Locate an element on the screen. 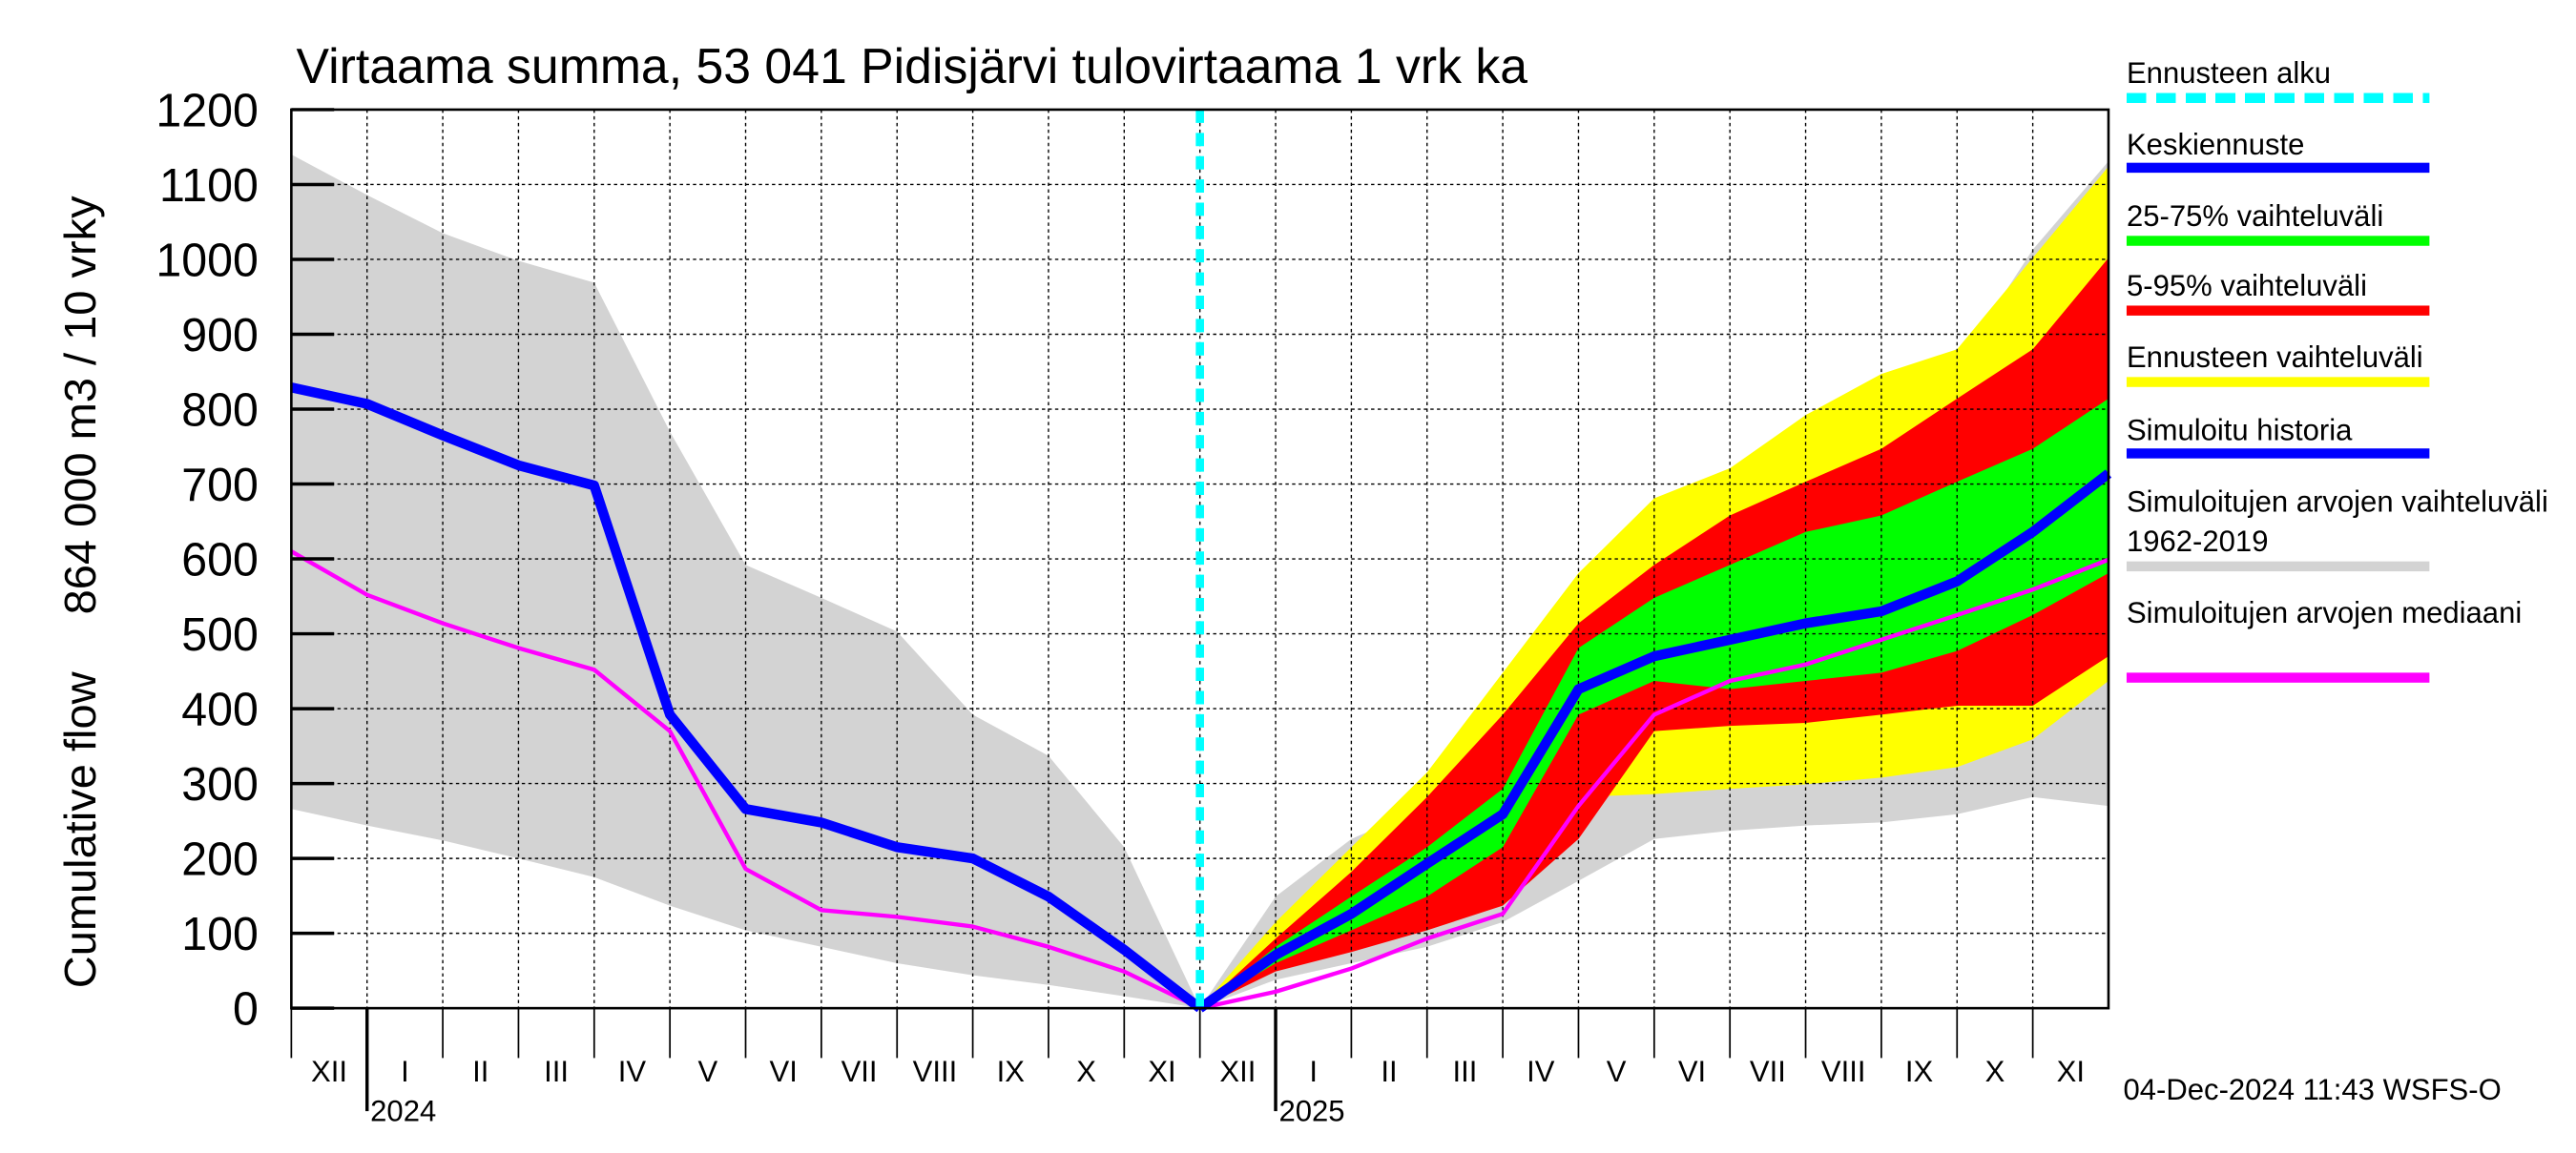 The height and width of the screenshot is (1153, 2576). y-tick-label: 100 is located at coordinates (220, 934).